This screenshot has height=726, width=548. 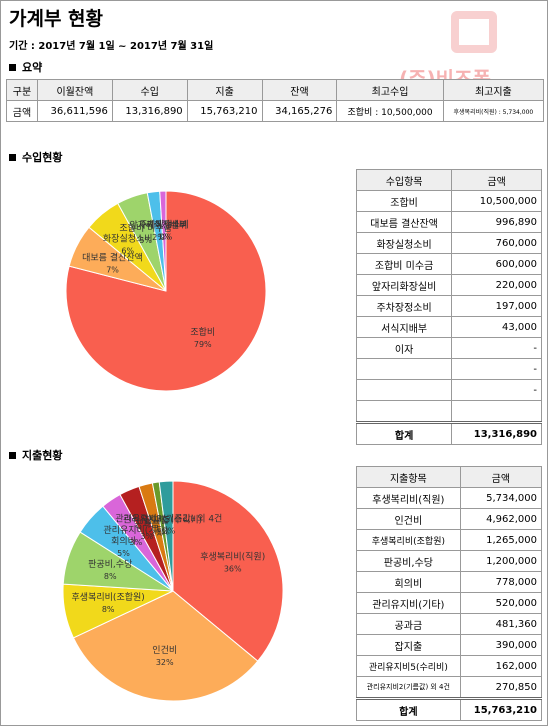 What do you see at coordinates (501, 561) in the screenshot?
I see `cell: 1,200,000` at bounding box center [501, 561].